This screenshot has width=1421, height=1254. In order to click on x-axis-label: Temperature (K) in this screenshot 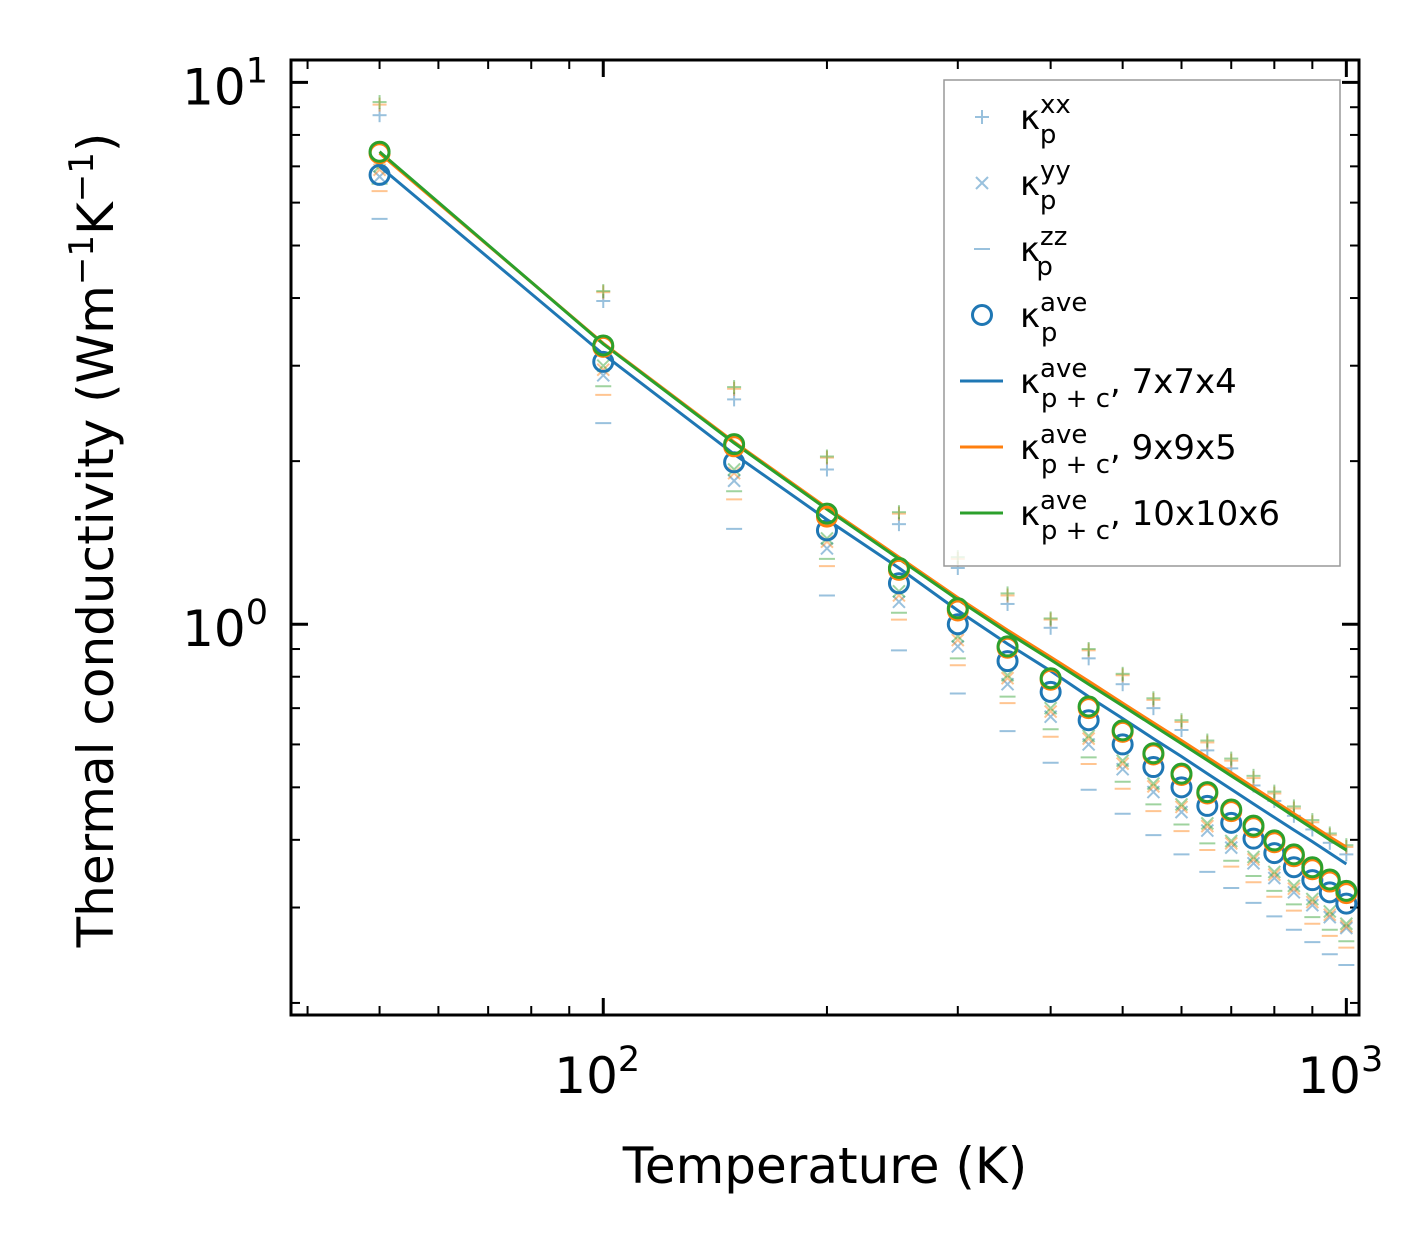, I will do `click(824, 1166)`.